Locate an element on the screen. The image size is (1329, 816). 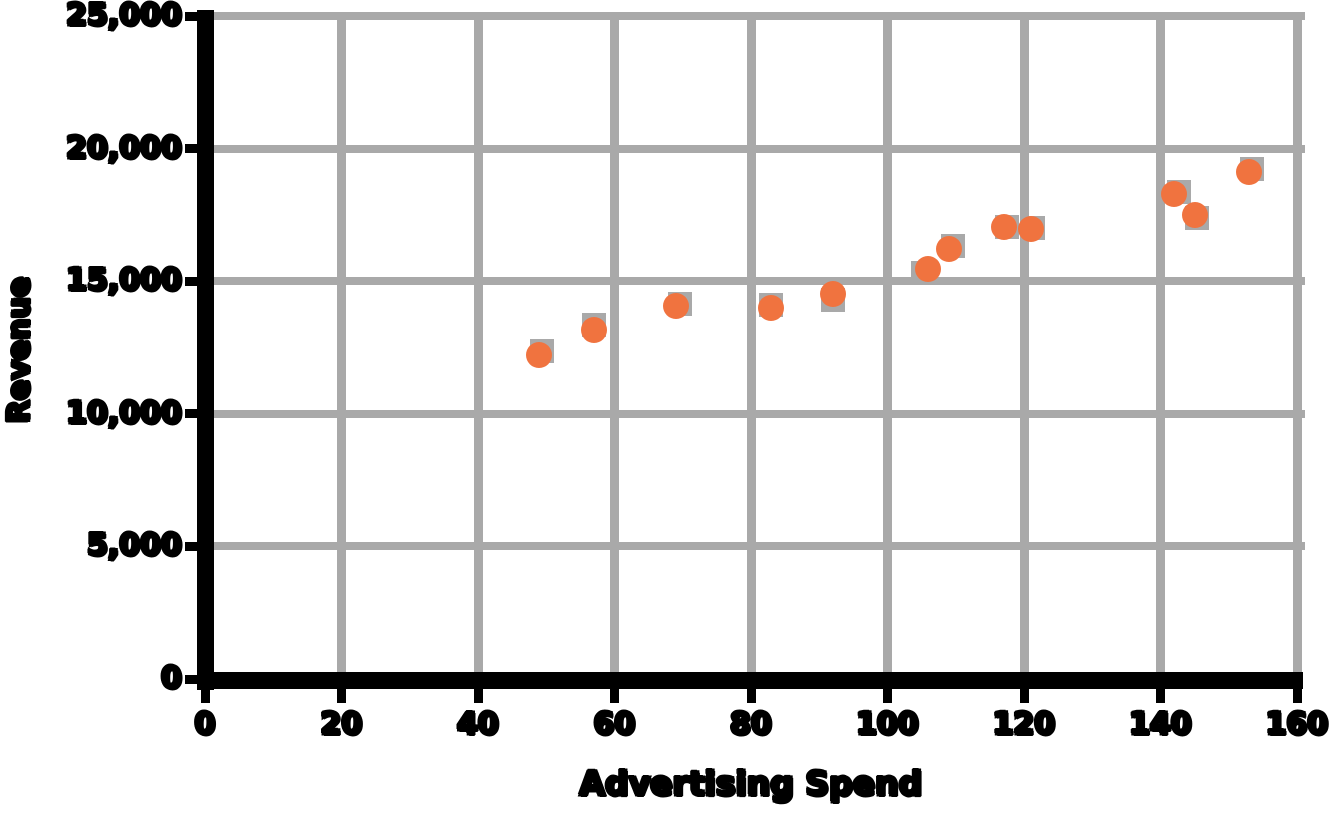
y-tick-label: 20,000 is located at coordinates (124, 148).